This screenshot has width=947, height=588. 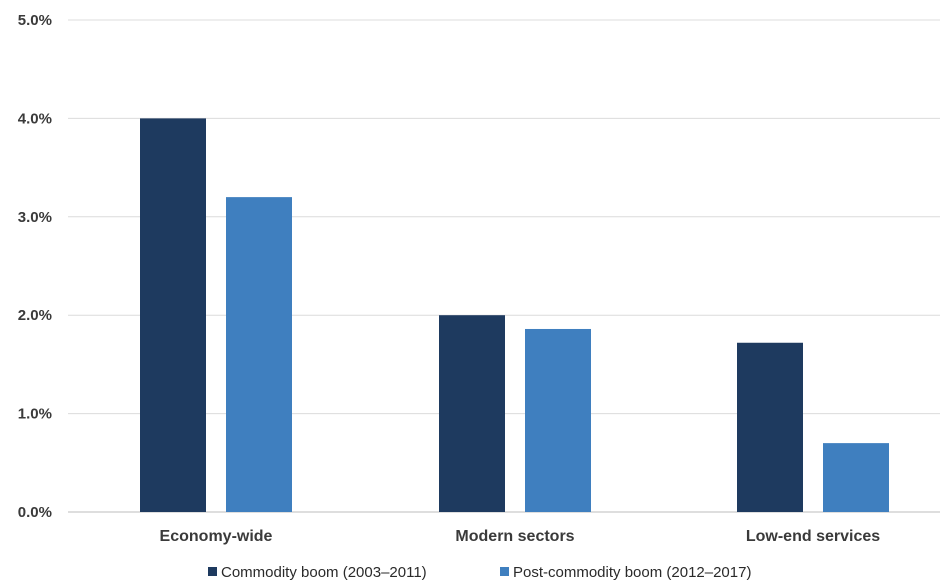 What do you see at coordinates (35, 315) in the screenshot?
I see `y-tick-label-2: 2.0%` at bounding box center [35, 315].